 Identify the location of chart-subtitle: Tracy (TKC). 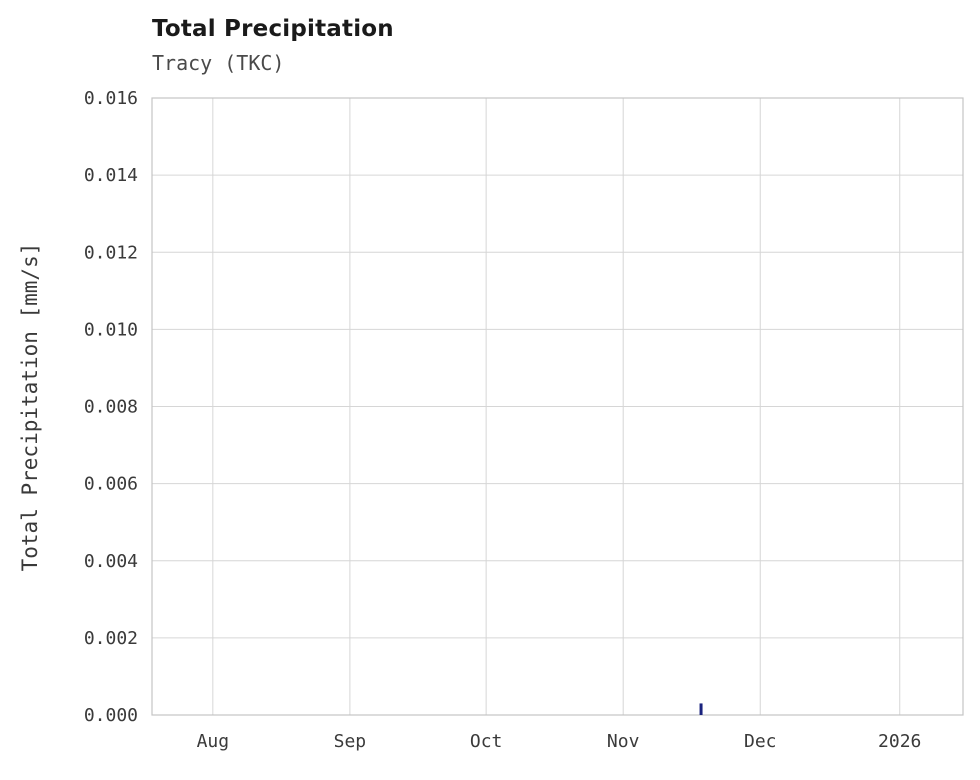
(218, 63).